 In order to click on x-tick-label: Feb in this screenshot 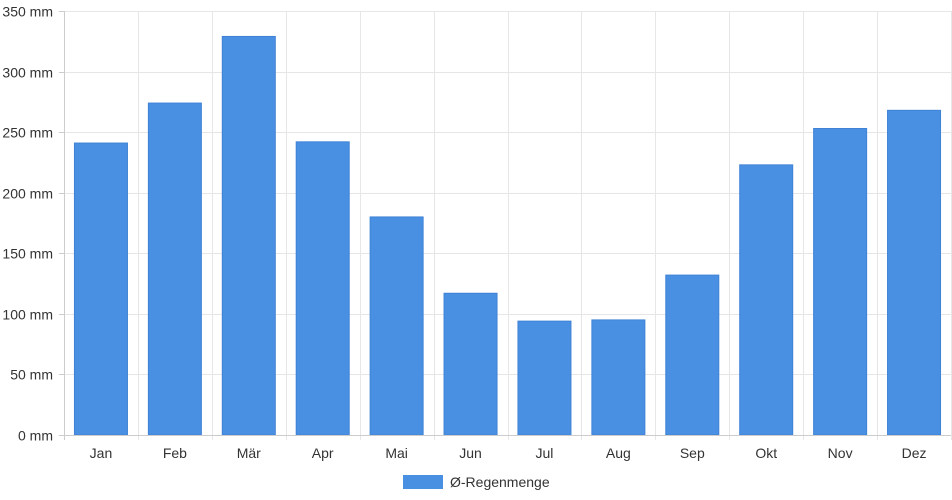, I will do `click(175, 453)`.